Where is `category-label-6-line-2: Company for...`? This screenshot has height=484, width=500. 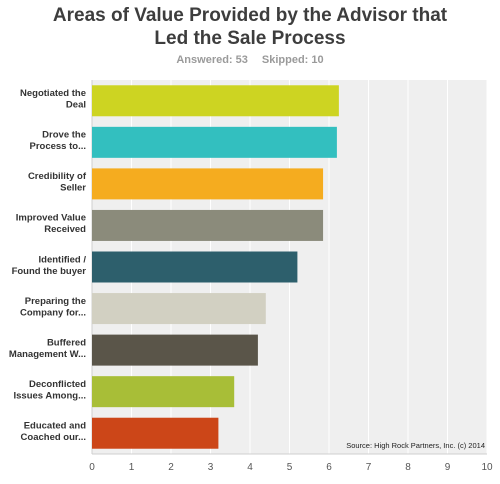
category-label-6-line-2: Company for... is located at coordinates (53, 312).